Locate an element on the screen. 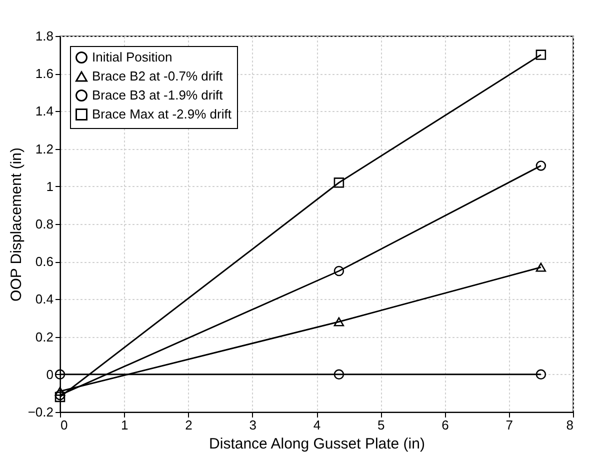  legend-label: Initial Position is located at coordinates (132, 57).